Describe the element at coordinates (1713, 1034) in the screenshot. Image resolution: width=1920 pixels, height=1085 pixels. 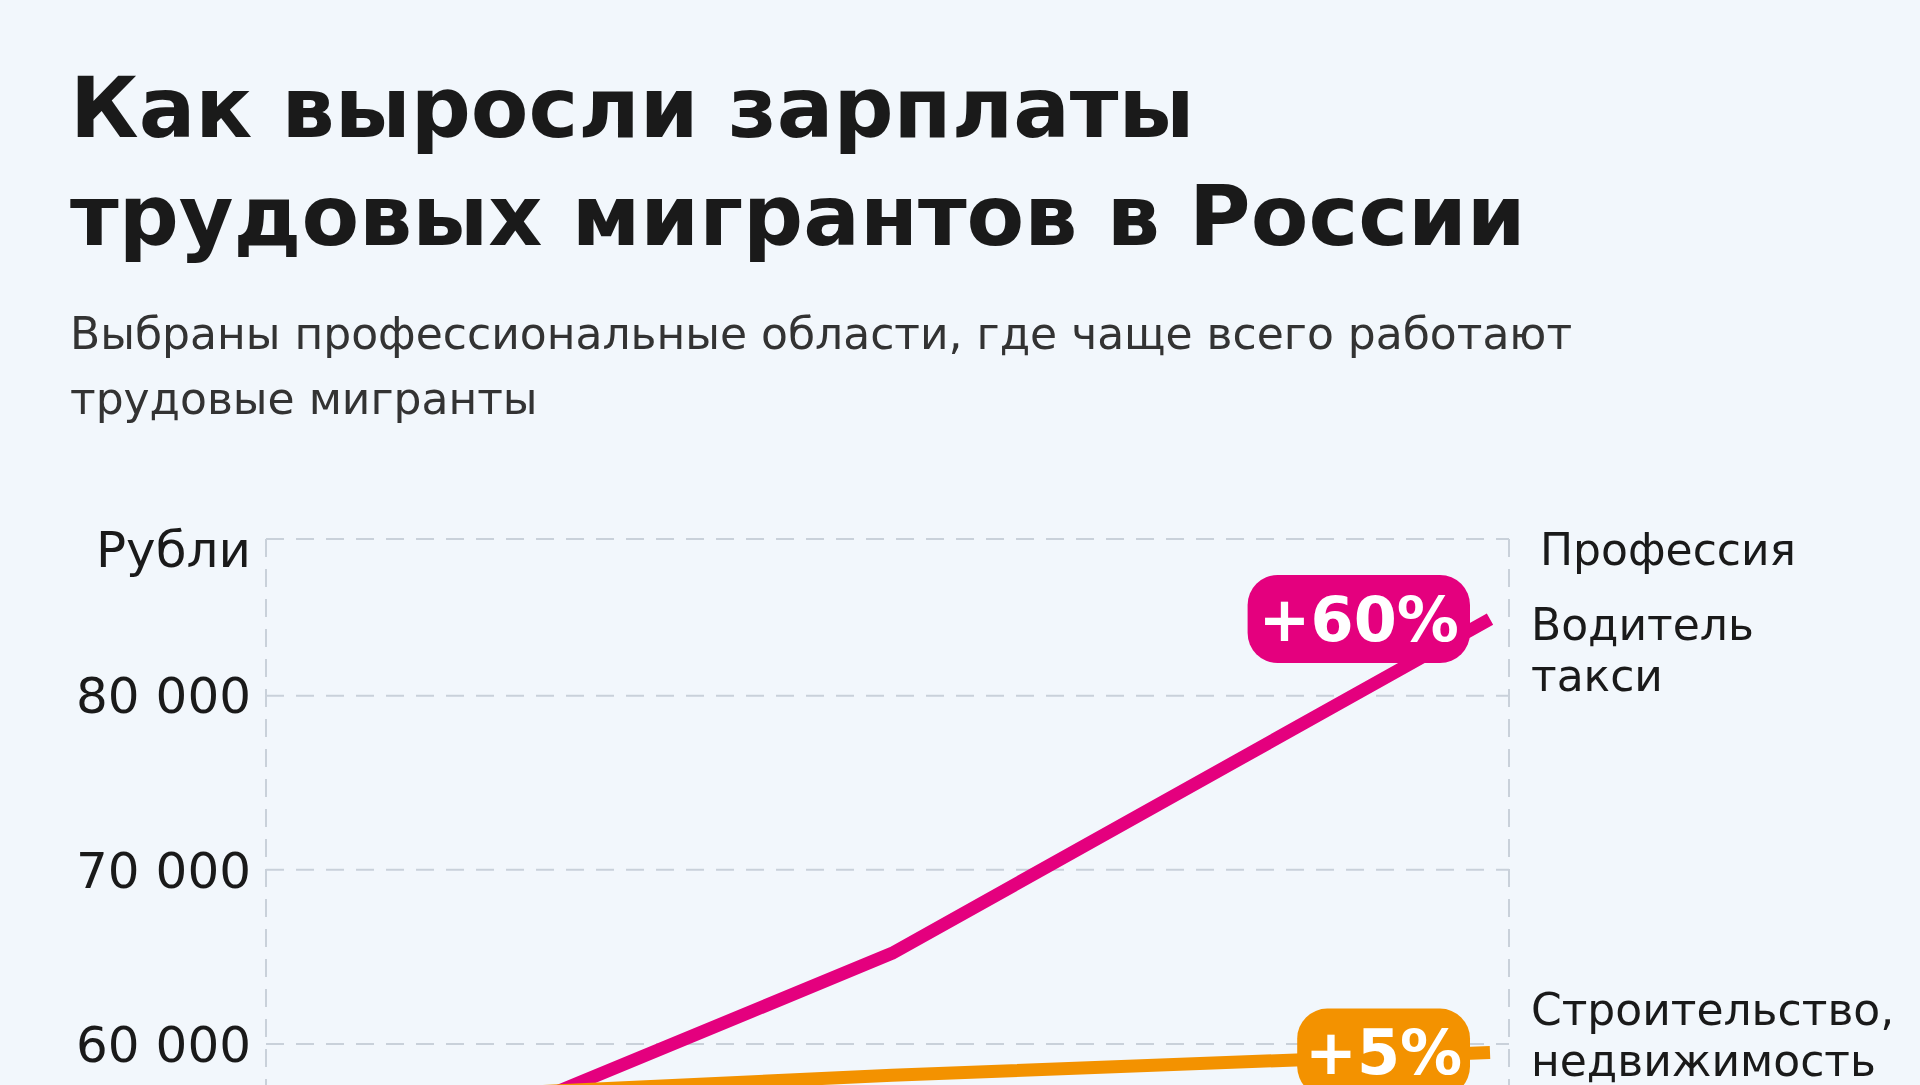
I see `legend-label: Строительство, недвижимость` at that location.